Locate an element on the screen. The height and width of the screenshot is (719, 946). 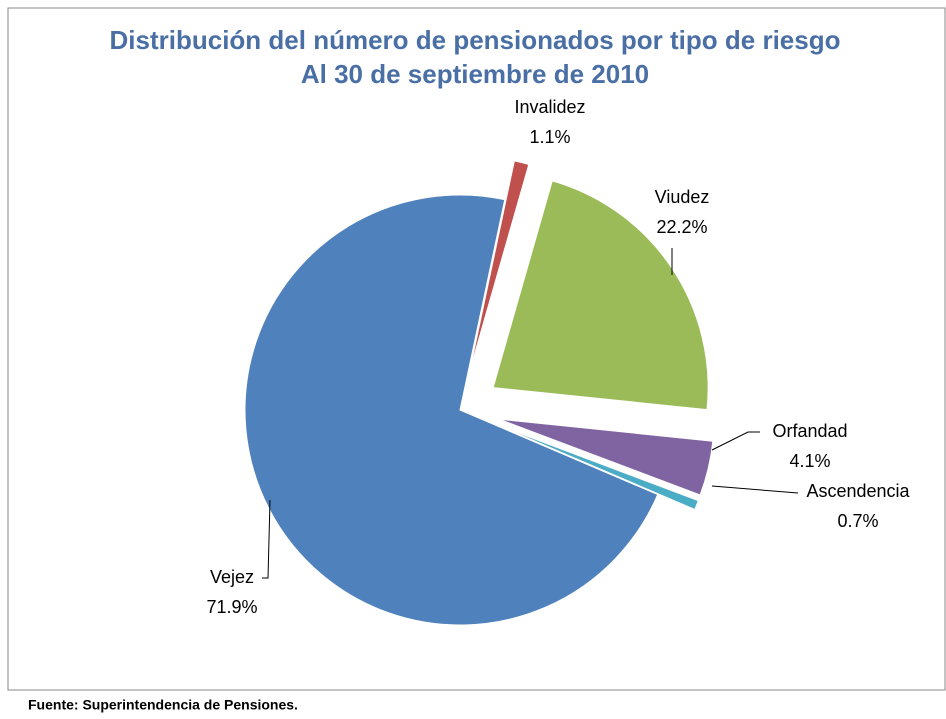
slice-value-label: 71.9% is located at coordinates (231, 607).